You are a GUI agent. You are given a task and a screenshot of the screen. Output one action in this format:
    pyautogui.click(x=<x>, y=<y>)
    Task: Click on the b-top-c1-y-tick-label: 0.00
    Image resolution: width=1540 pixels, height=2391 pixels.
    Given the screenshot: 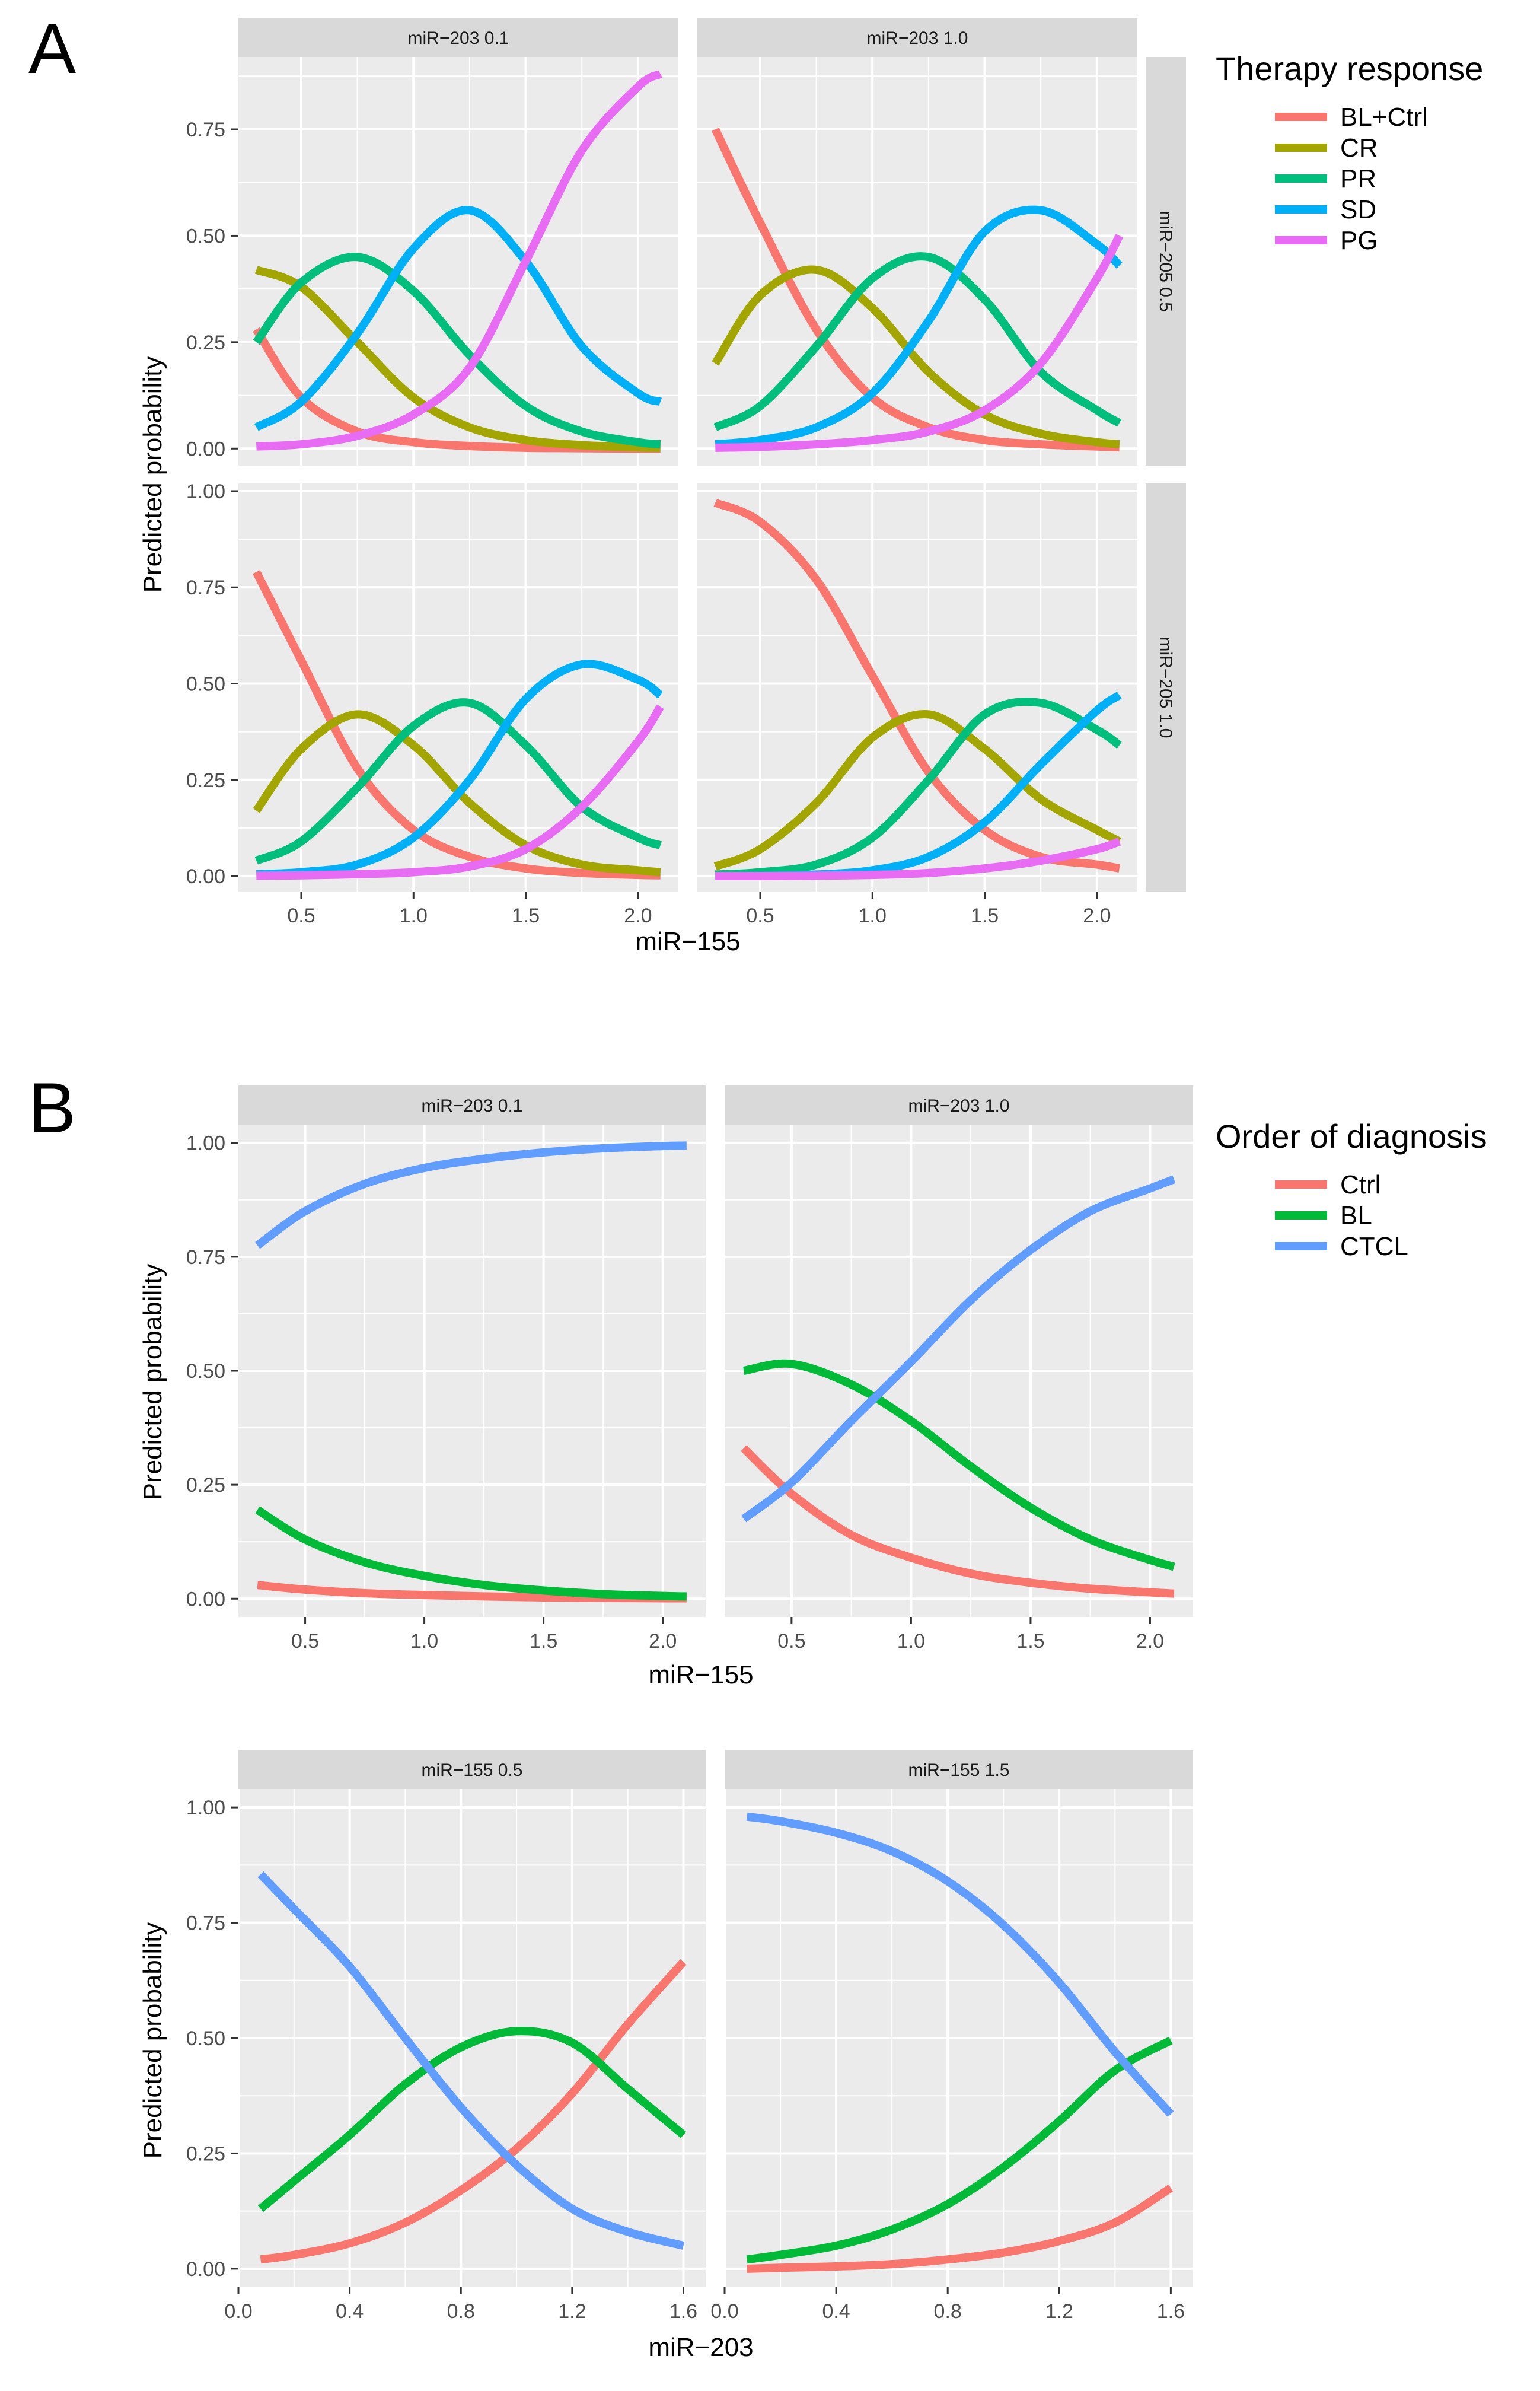 What is the action you would take?
    pyautogui.click(x=205, y=1599)
    